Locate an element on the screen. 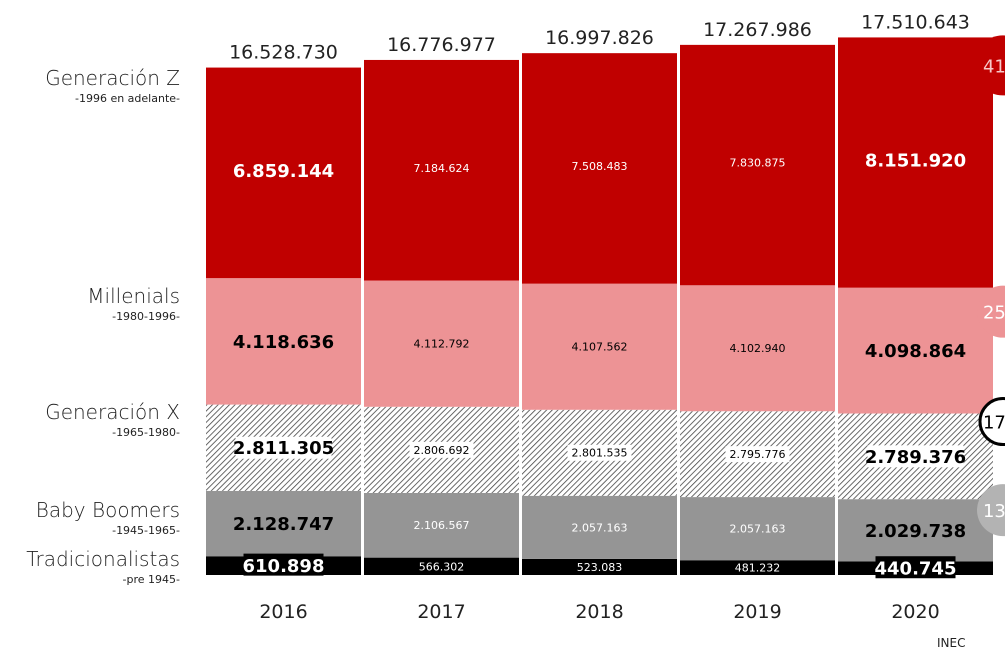  value-label-generacion-x-2019: 2.795.776 is located at coordinates (758, 454).